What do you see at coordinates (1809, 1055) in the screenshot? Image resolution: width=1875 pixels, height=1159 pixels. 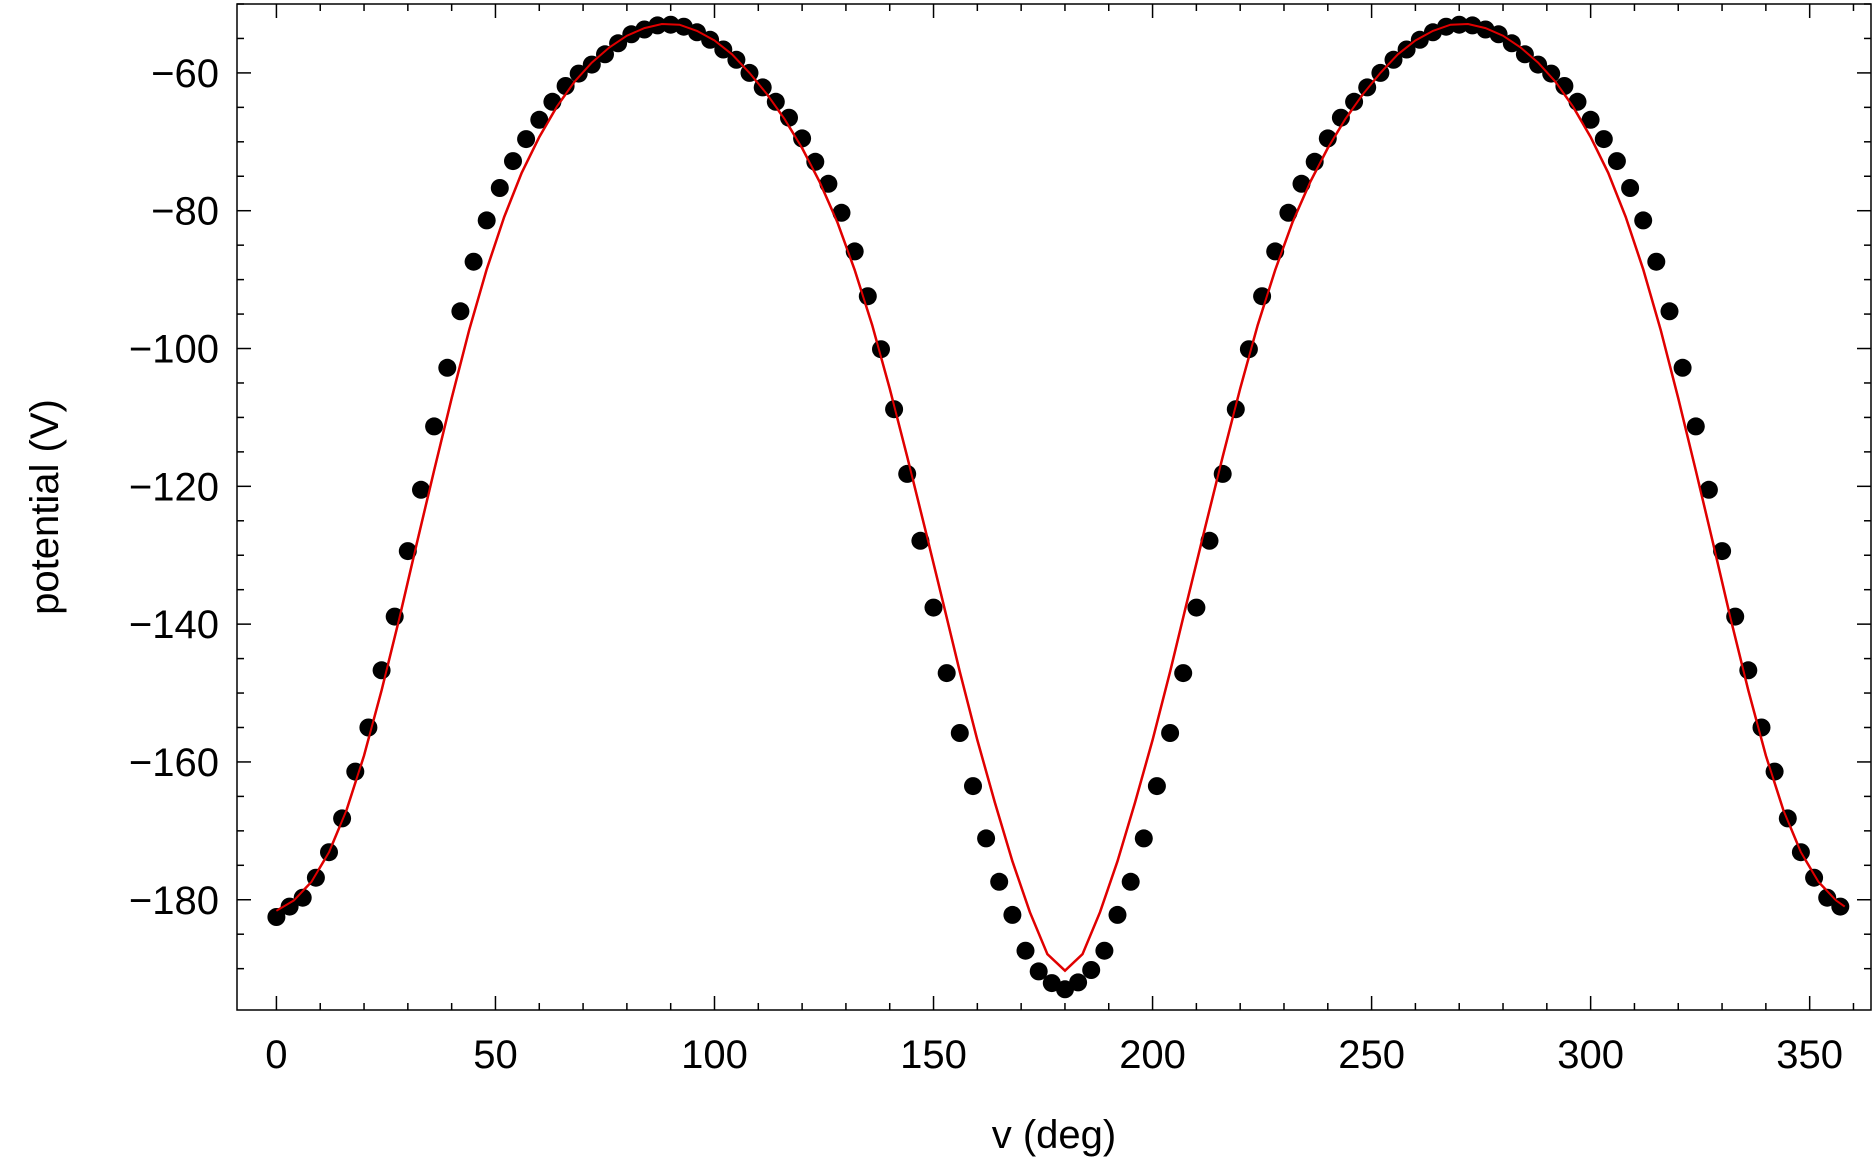 I see `x-tick-label: 350` at bounding box center [1809, 1055].